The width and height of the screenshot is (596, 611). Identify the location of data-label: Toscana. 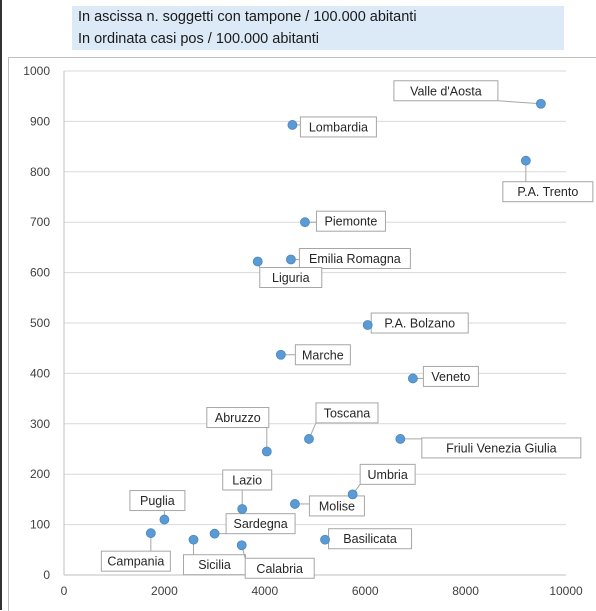
(347, 413).